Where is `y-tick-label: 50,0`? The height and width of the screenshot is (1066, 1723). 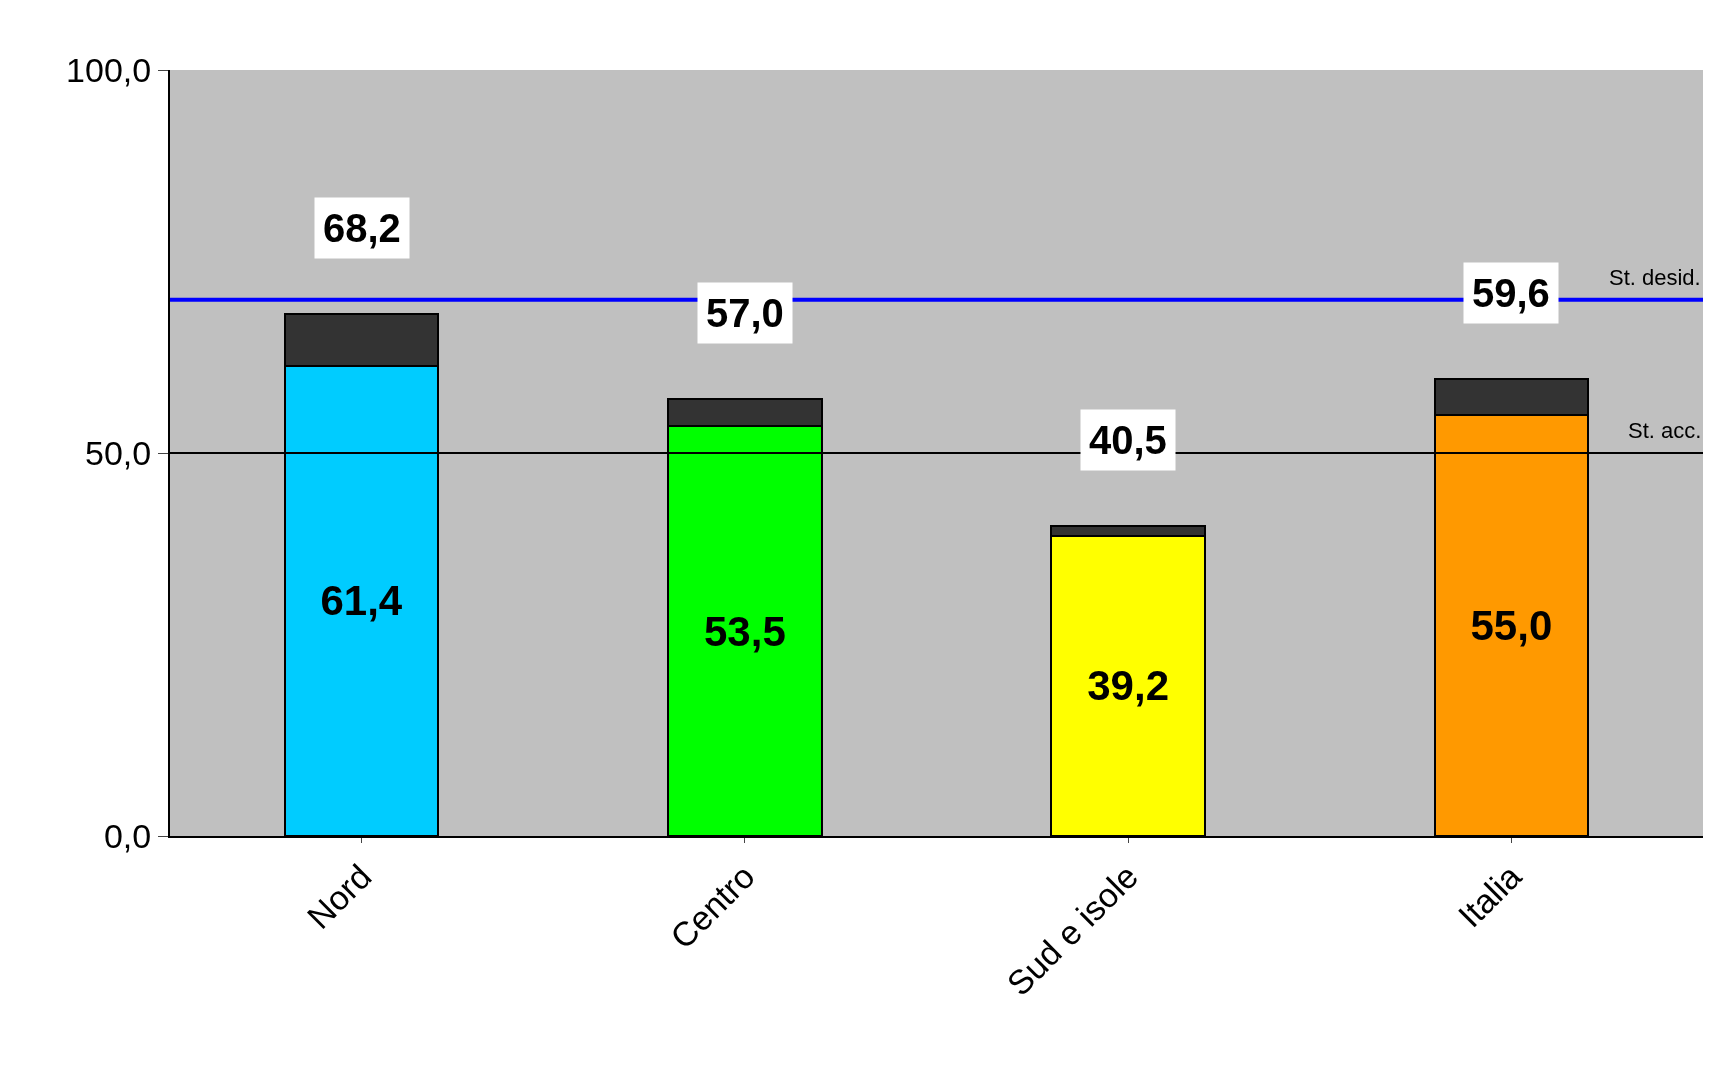
y-tick-label: 50,0 is located at coordinates (118, 452).